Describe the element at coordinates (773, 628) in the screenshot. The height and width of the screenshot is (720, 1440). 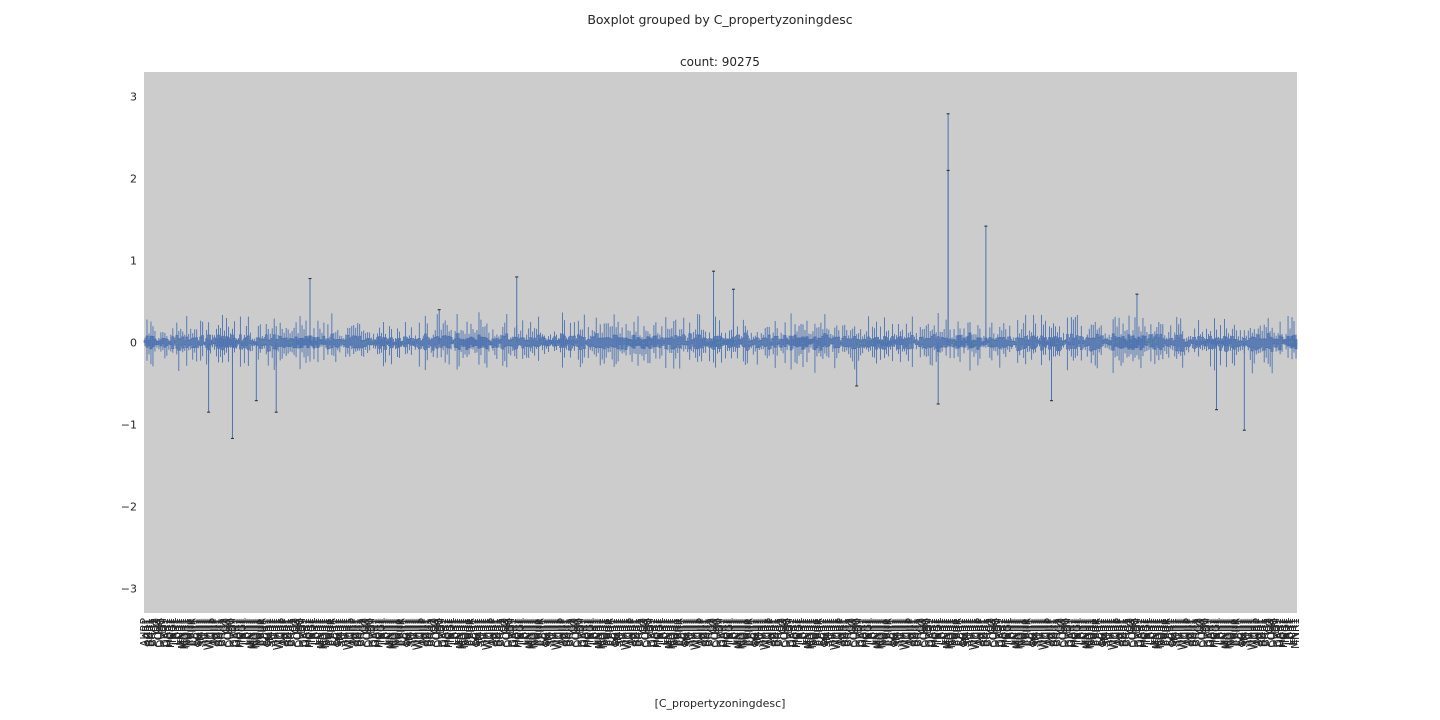
I see `x-tick-label: AR1` at that location.